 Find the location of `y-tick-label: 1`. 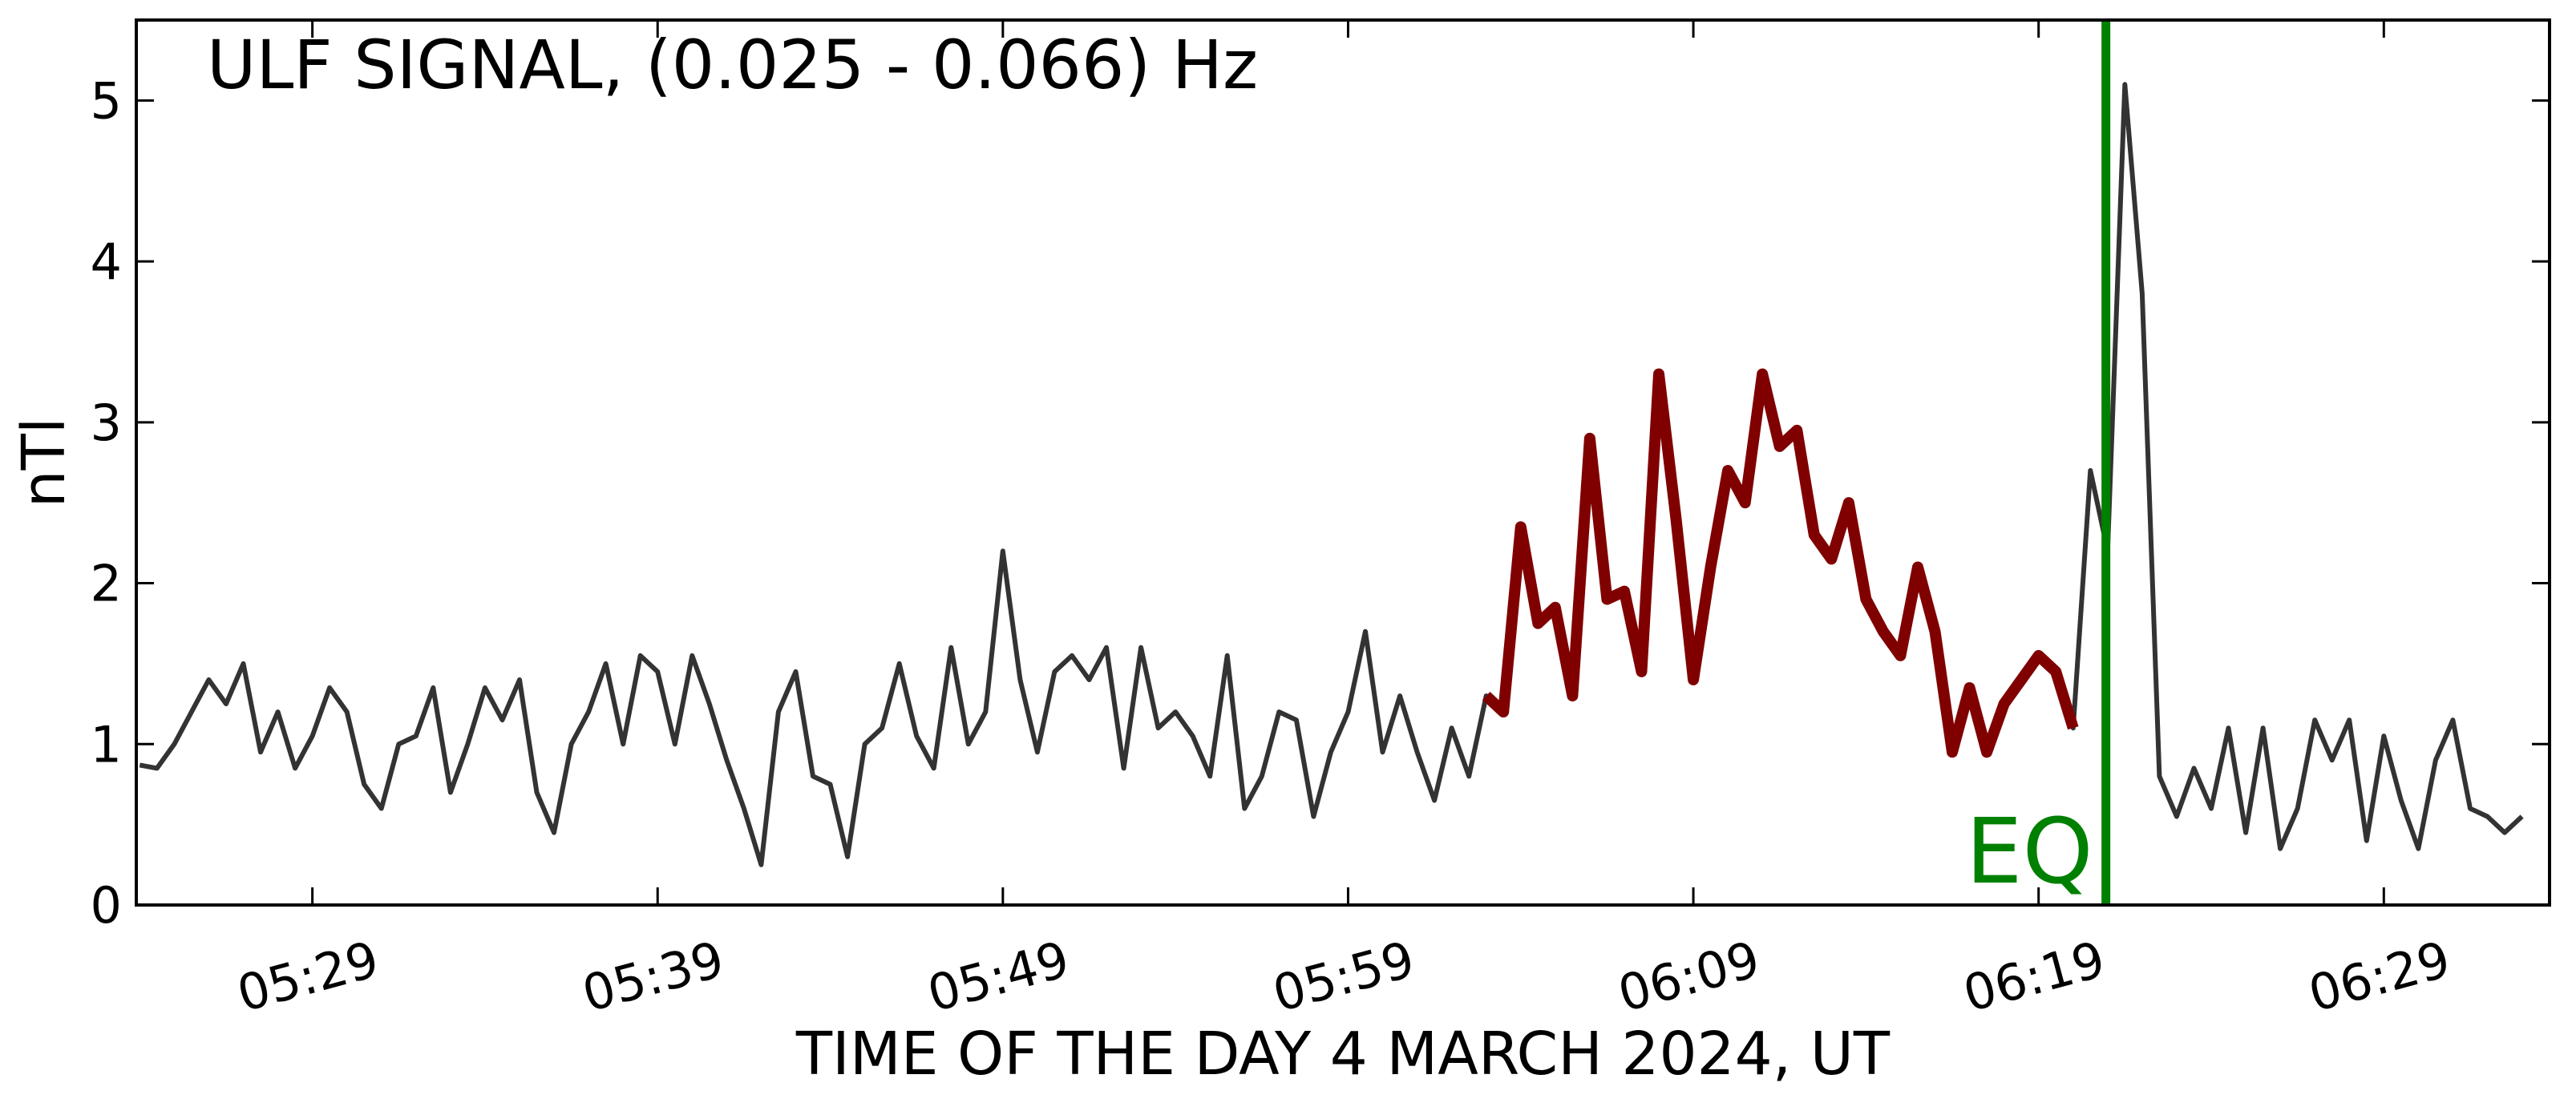

y-tick-label: 1 is located at coordinates (106, 744).